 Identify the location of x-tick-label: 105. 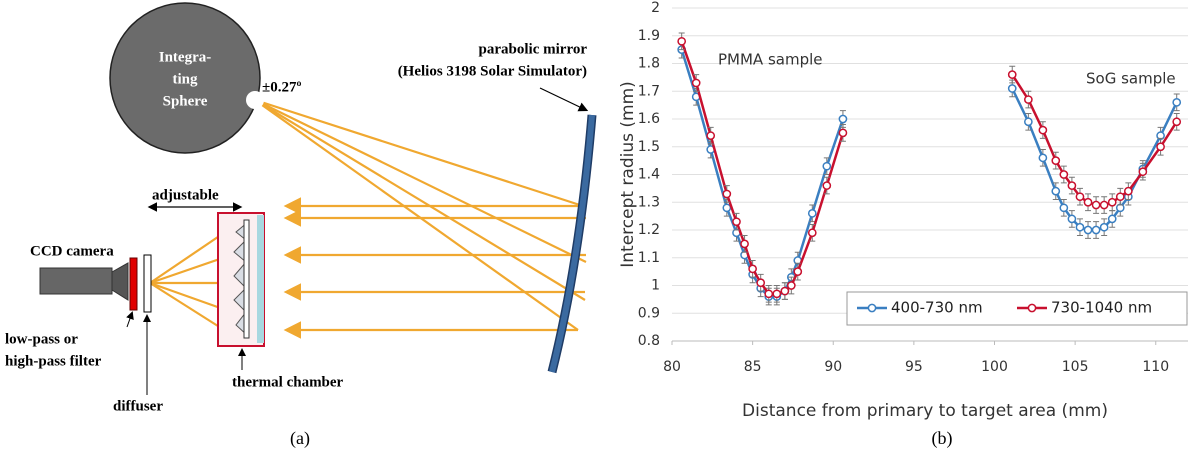
(1075, 367).